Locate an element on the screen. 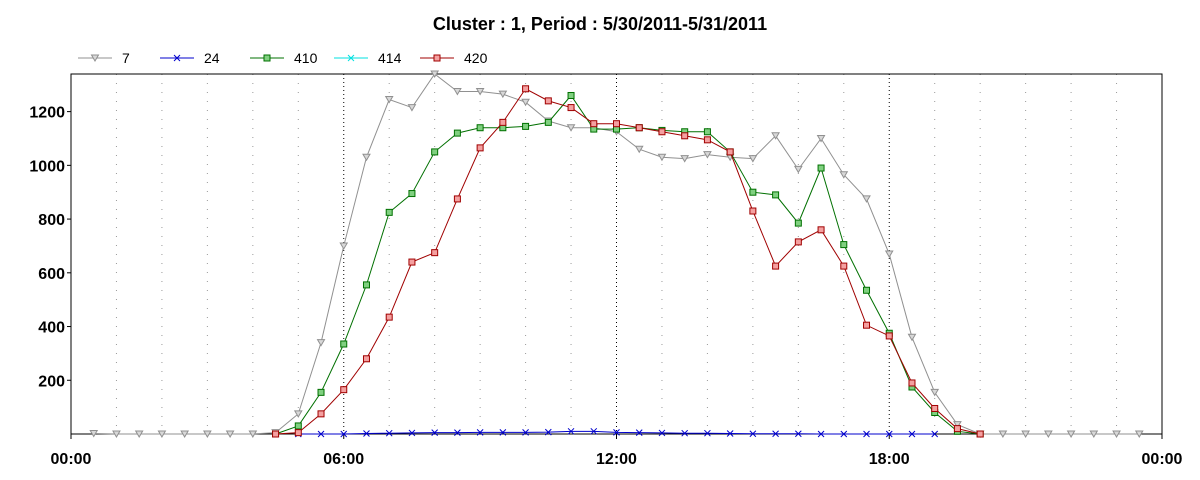 This screenshot has width=1200, height=480. x-tick-label: 06:00 is located at coordinates (343, 459).